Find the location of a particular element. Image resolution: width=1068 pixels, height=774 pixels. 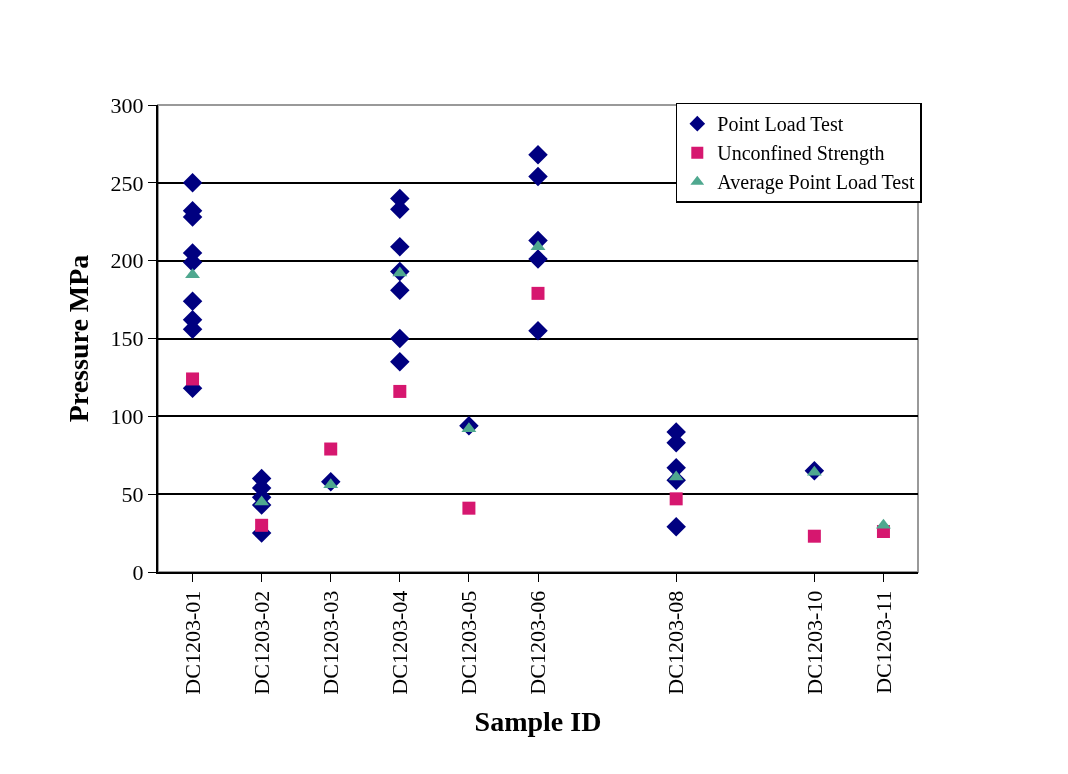

y-tick-label: 150 is located at coordinates (127, 339).